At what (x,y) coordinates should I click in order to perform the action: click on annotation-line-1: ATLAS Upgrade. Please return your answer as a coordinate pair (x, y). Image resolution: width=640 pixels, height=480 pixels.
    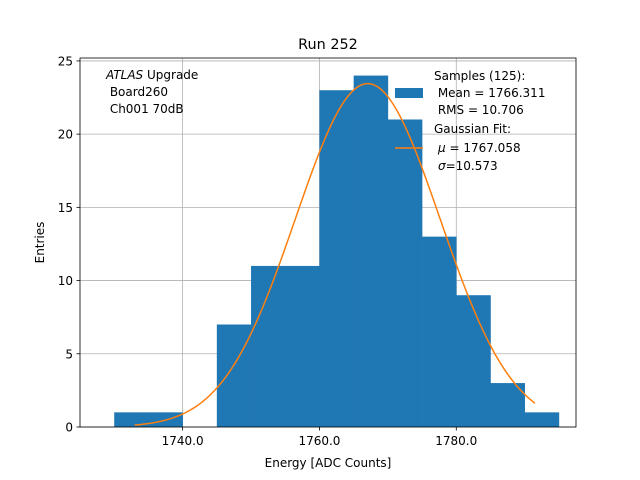
    Looking at the image, I should click on (151, 75).